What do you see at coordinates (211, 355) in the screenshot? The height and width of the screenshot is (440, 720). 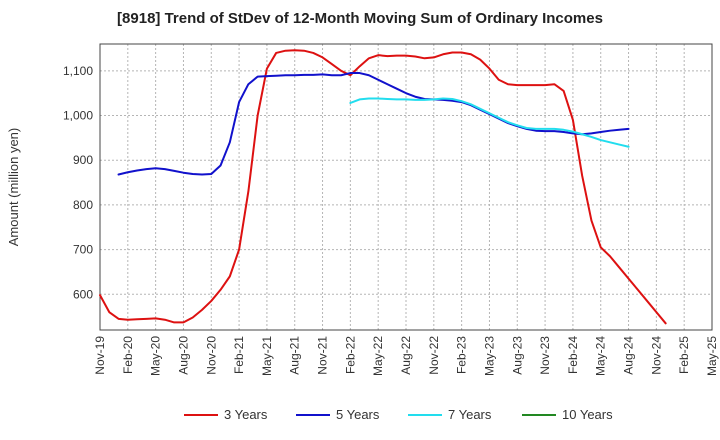 I see `x-tick-label: Nov-20` at bounding box center [211, 355].